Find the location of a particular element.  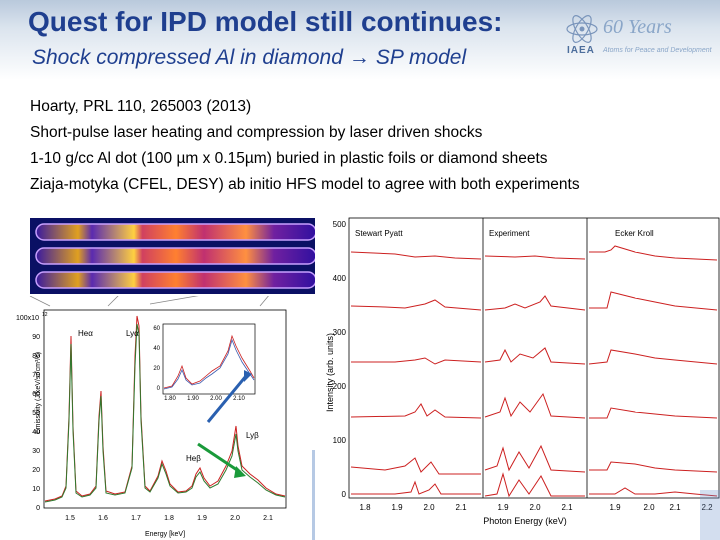

panel-title: Experiment is located at coordinates (509, 233).